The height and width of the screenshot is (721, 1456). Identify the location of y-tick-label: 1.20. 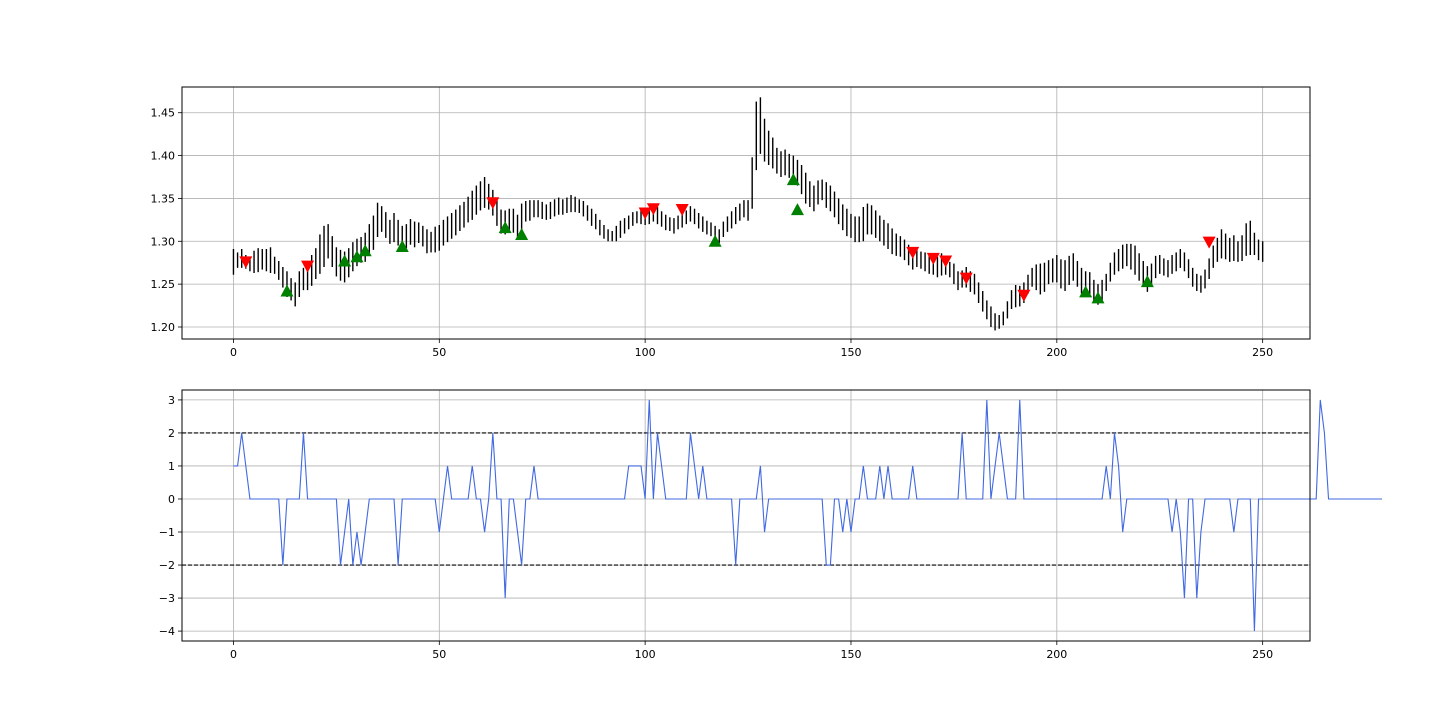
(163, 327).